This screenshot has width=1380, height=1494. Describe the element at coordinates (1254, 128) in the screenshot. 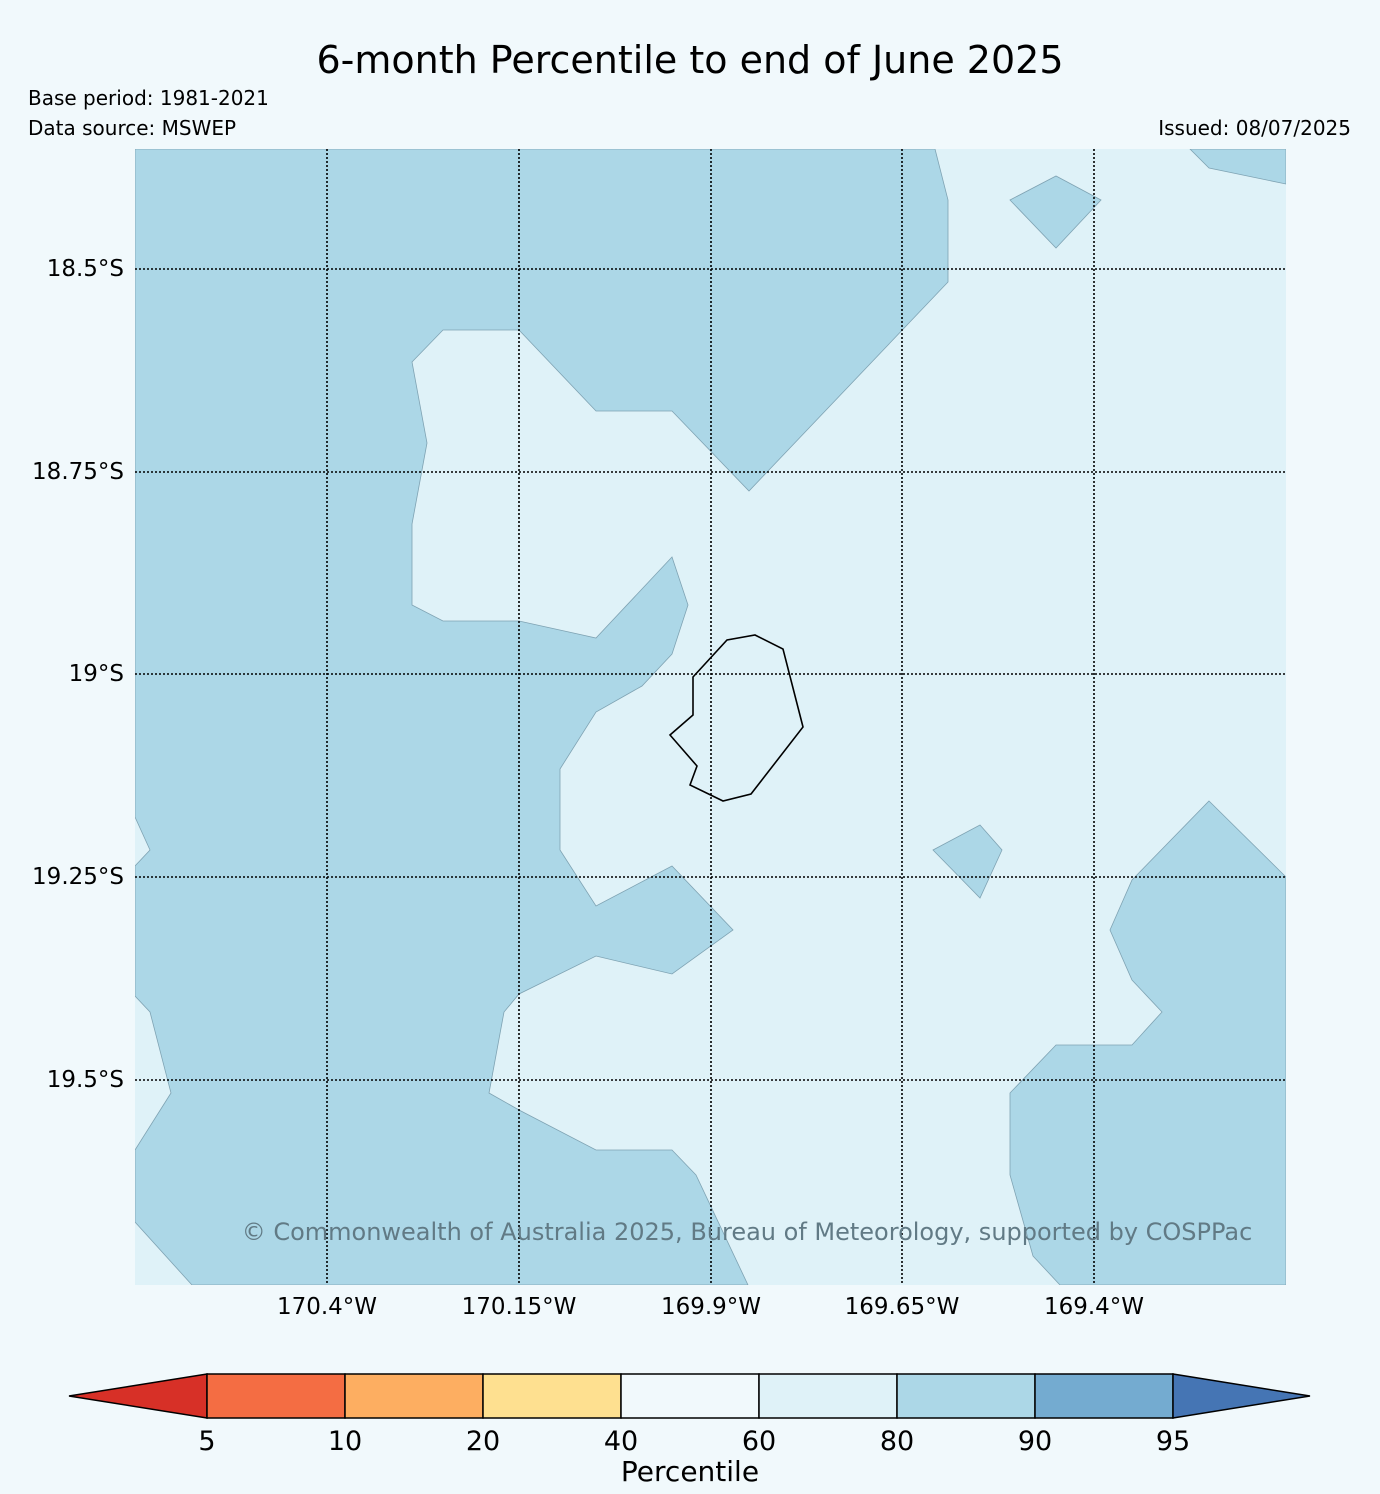

I see `issued-date: Issued: 08/07/2025` at that location.